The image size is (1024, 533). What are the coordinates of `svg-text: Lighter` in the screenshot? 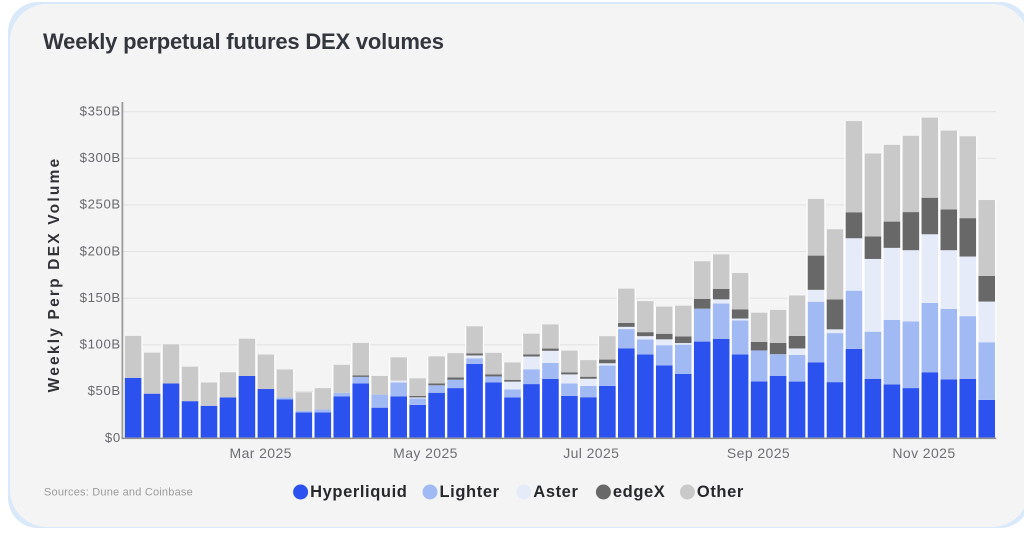 It's located at (470, 492).